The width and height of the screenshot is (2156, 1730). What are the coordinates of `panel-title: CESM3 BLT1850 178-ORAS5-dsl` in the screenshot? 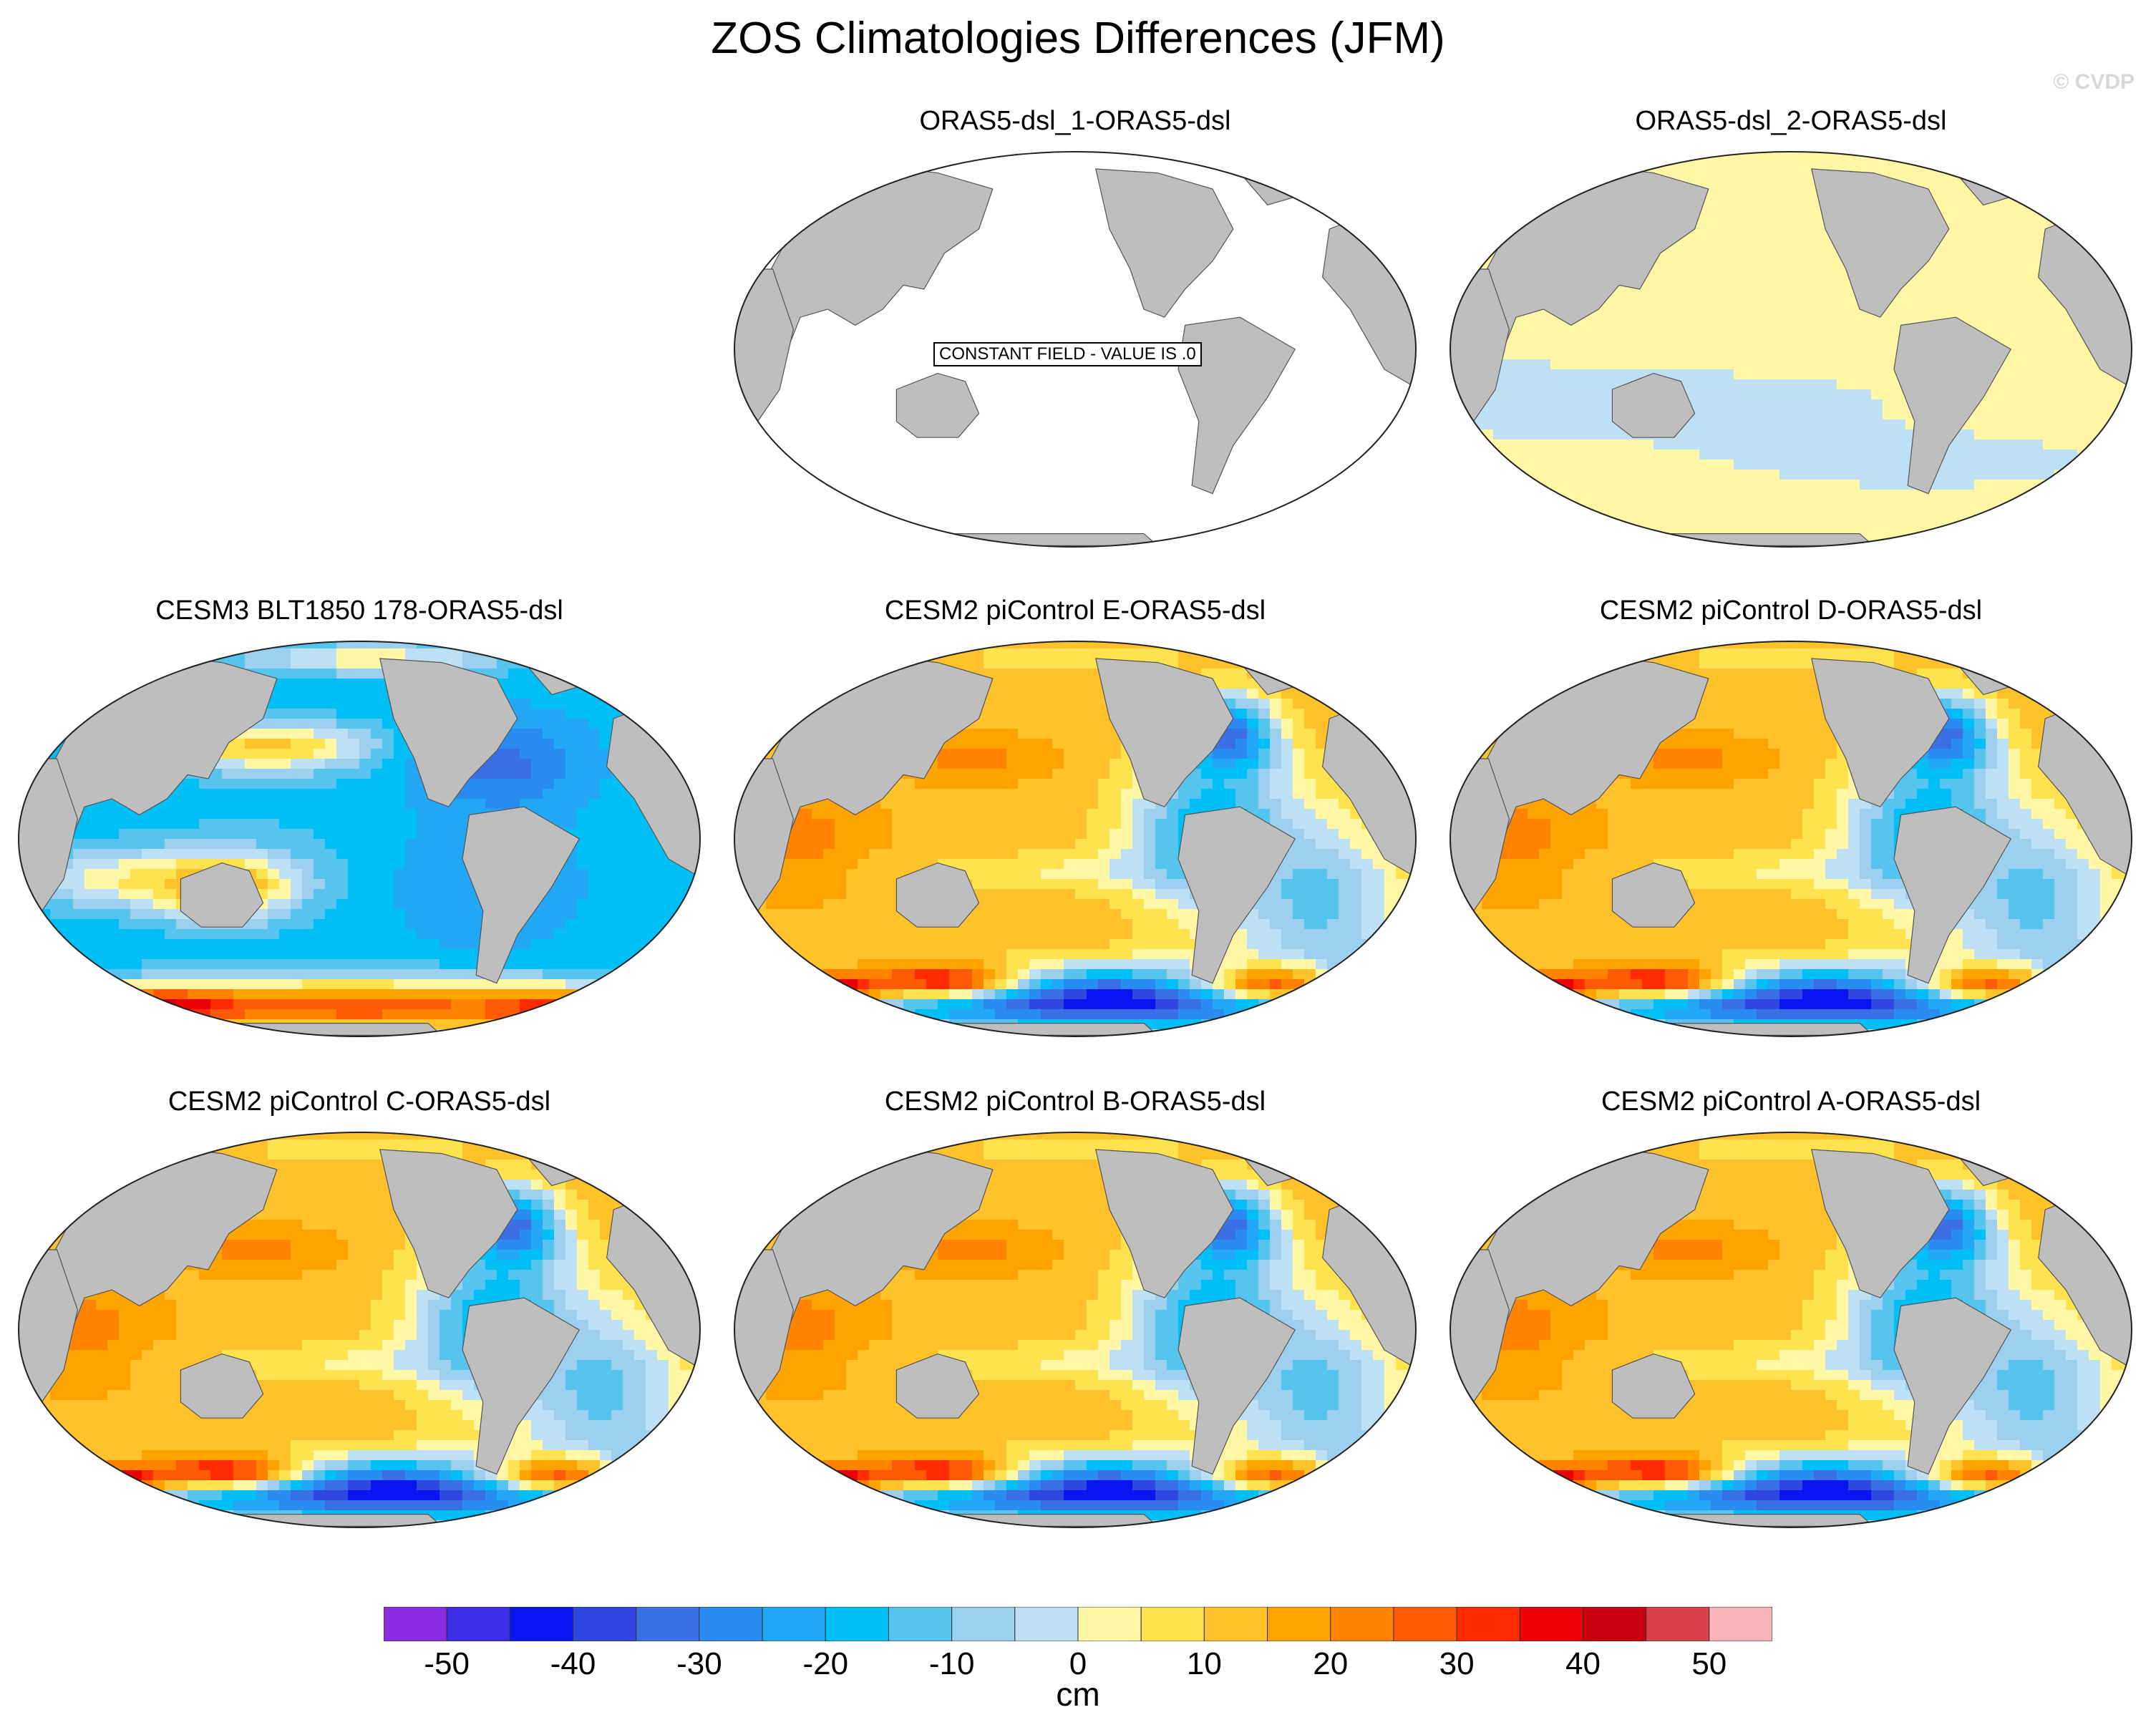 It's located at (359, 611).